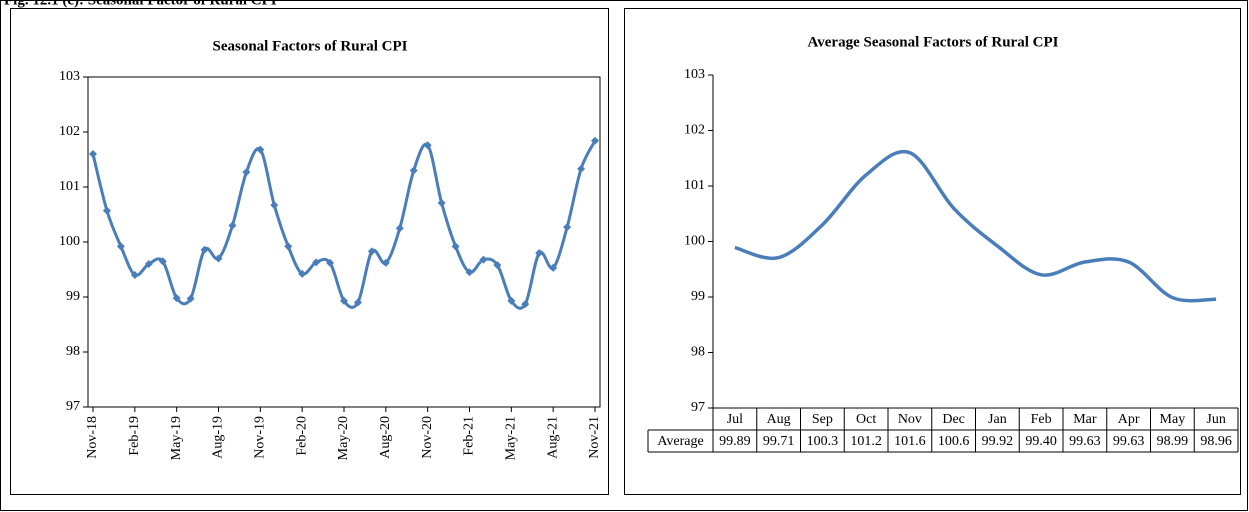  What do you see at coordinates (260, 437) in the screenshot?
I see `x-tick-label: Nov-19` at bounding box center [260, 437].